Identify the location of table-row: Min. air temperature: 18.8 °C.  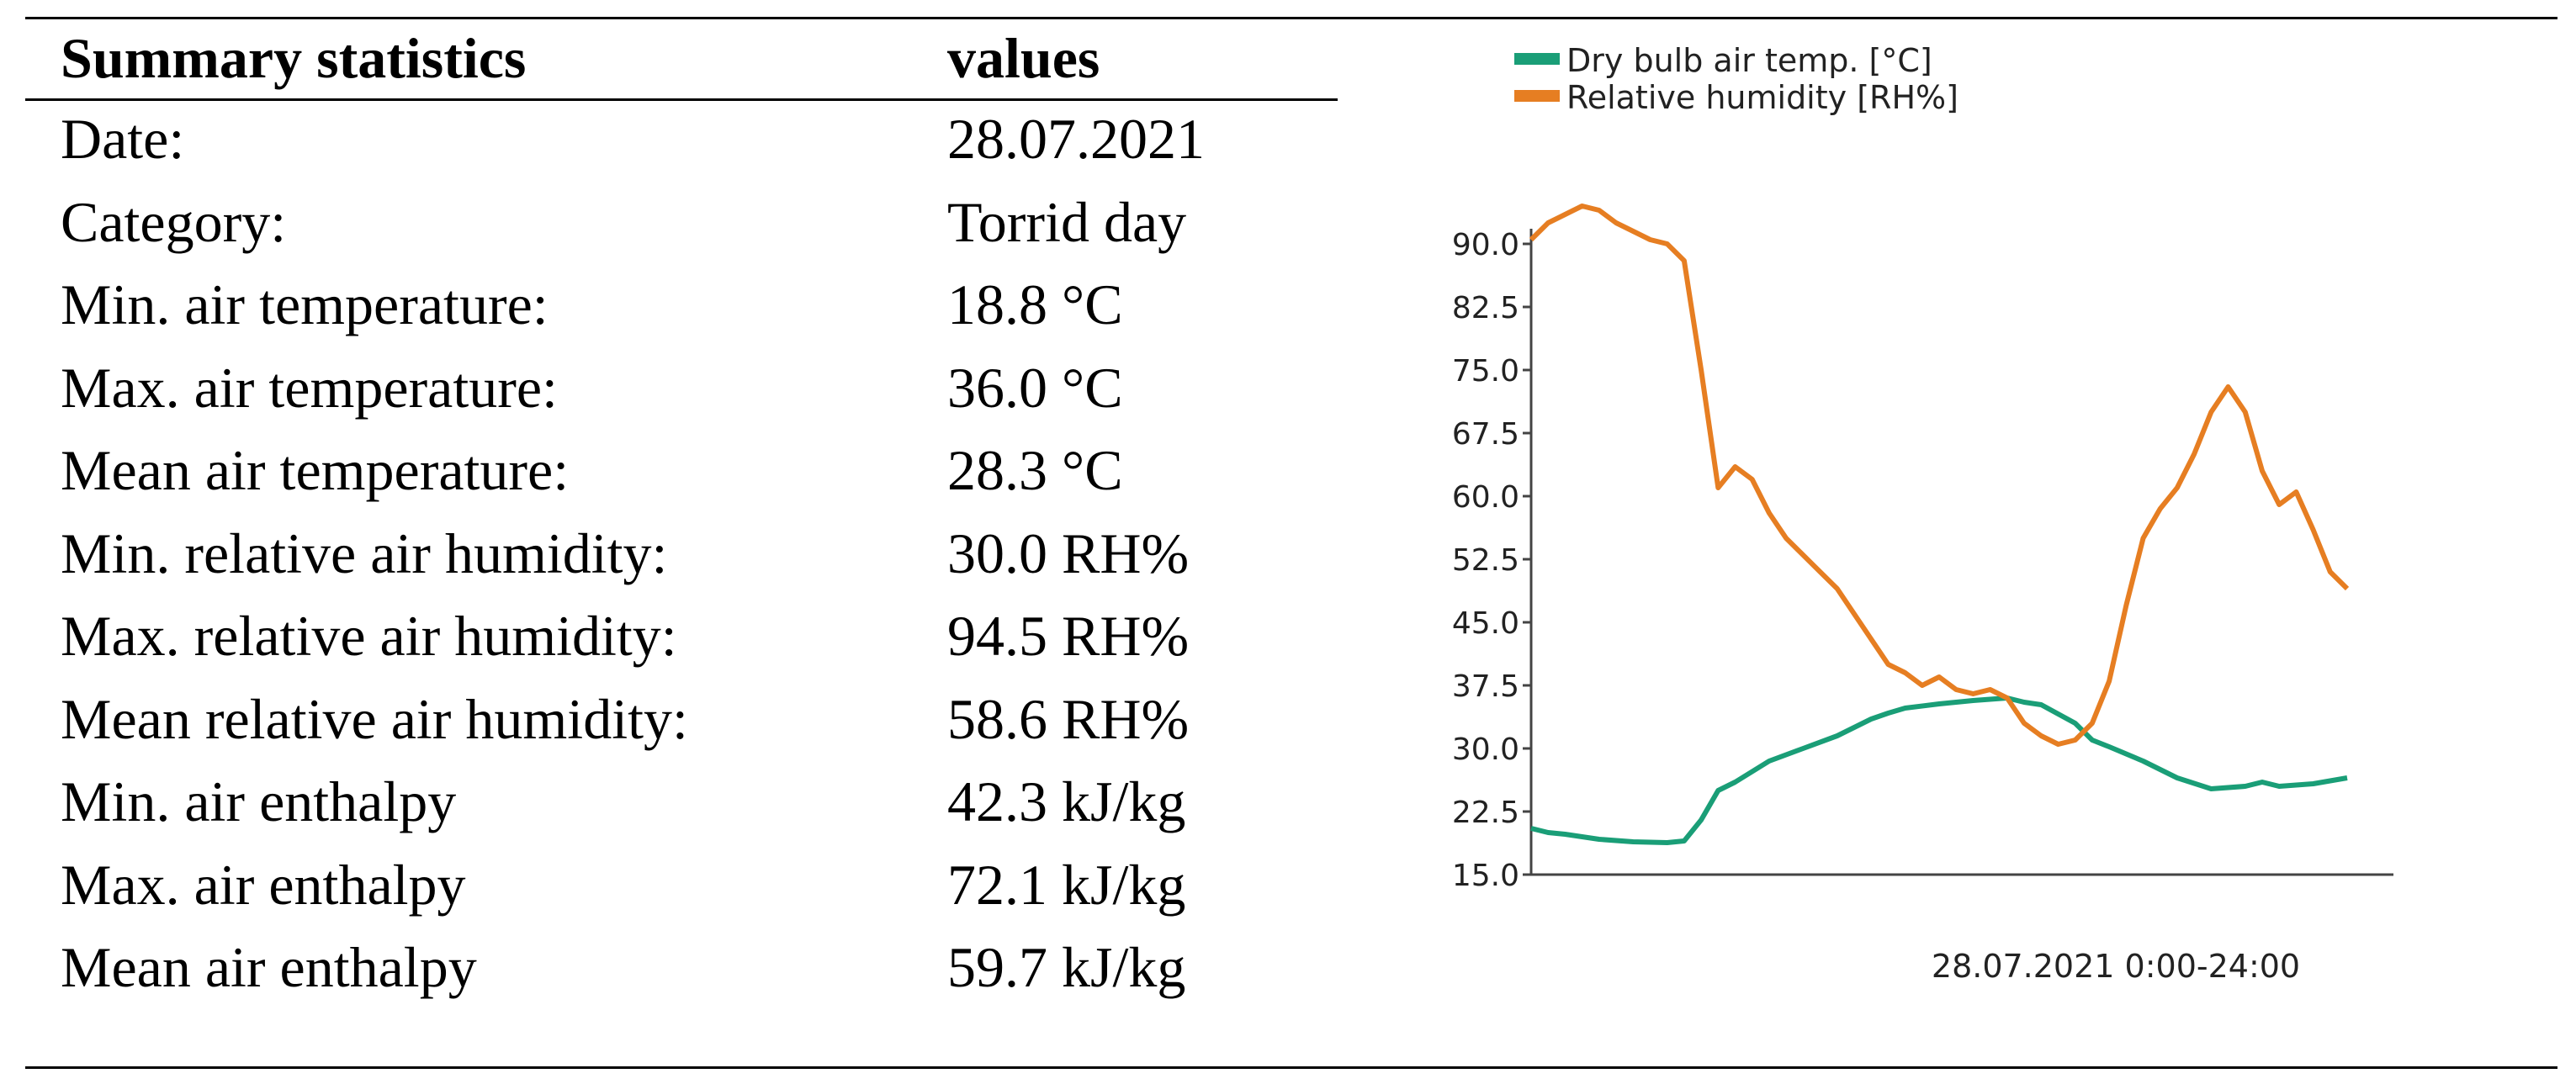
(685, 306).